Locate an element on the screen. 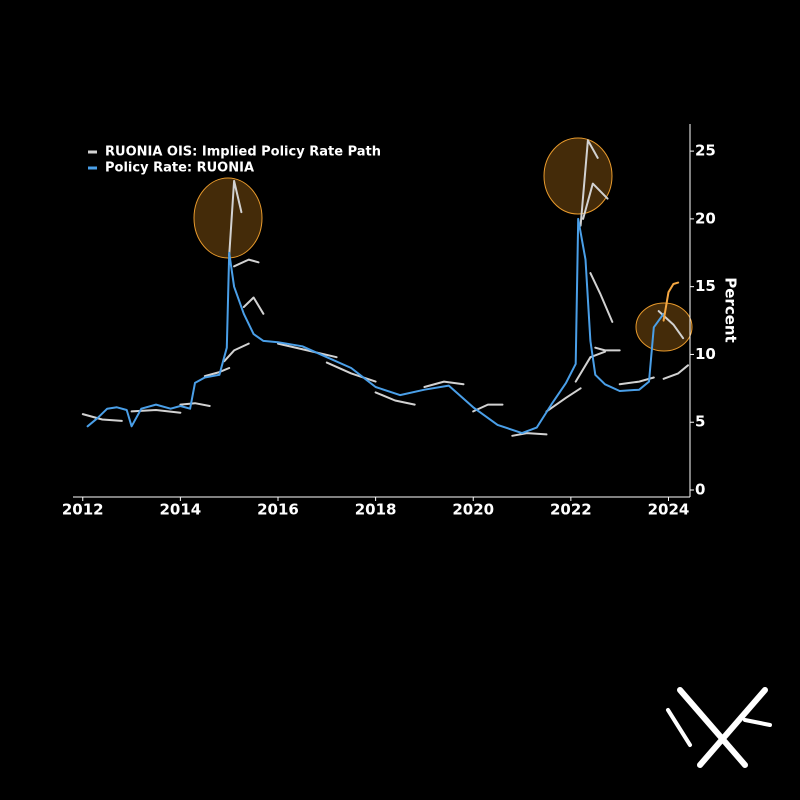 The width and height of the screenshot is (800, 800). series-line is located at coordinates (671, 301).